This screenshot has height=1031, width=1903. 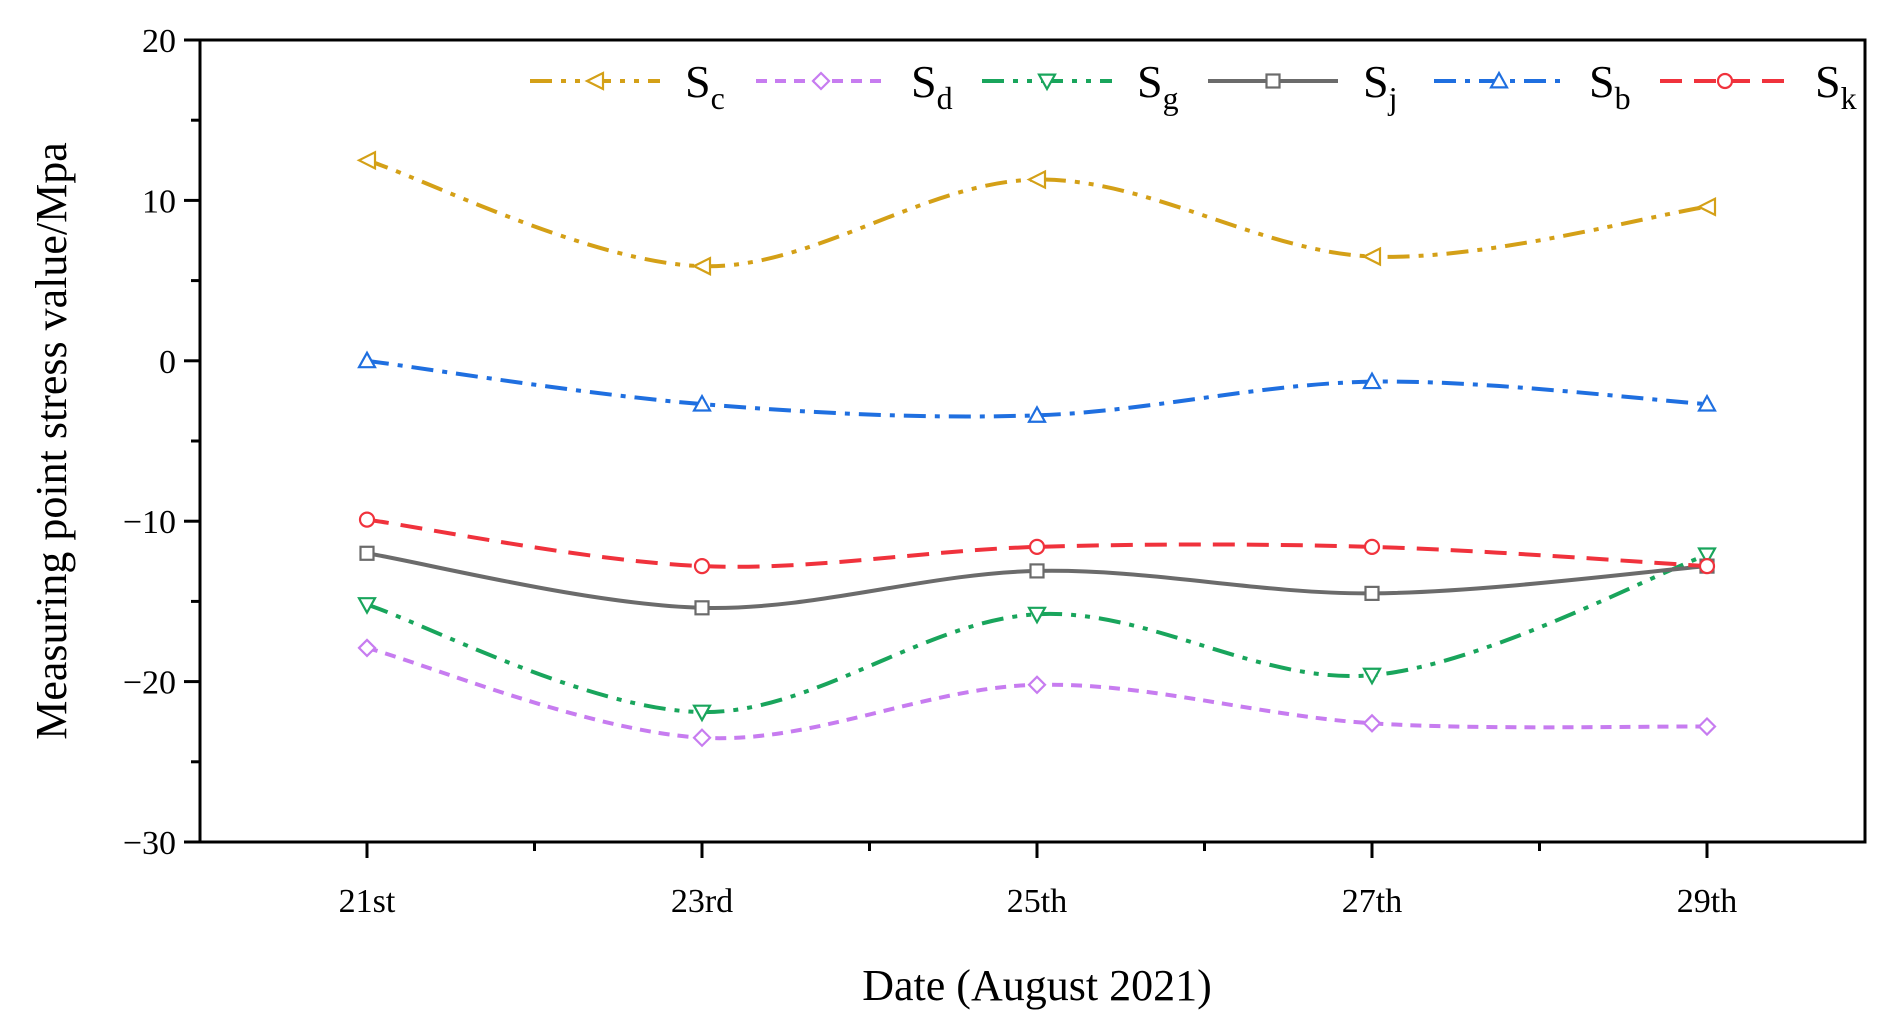 I want to click on series-line-sk, so click(x=1037, y=543).